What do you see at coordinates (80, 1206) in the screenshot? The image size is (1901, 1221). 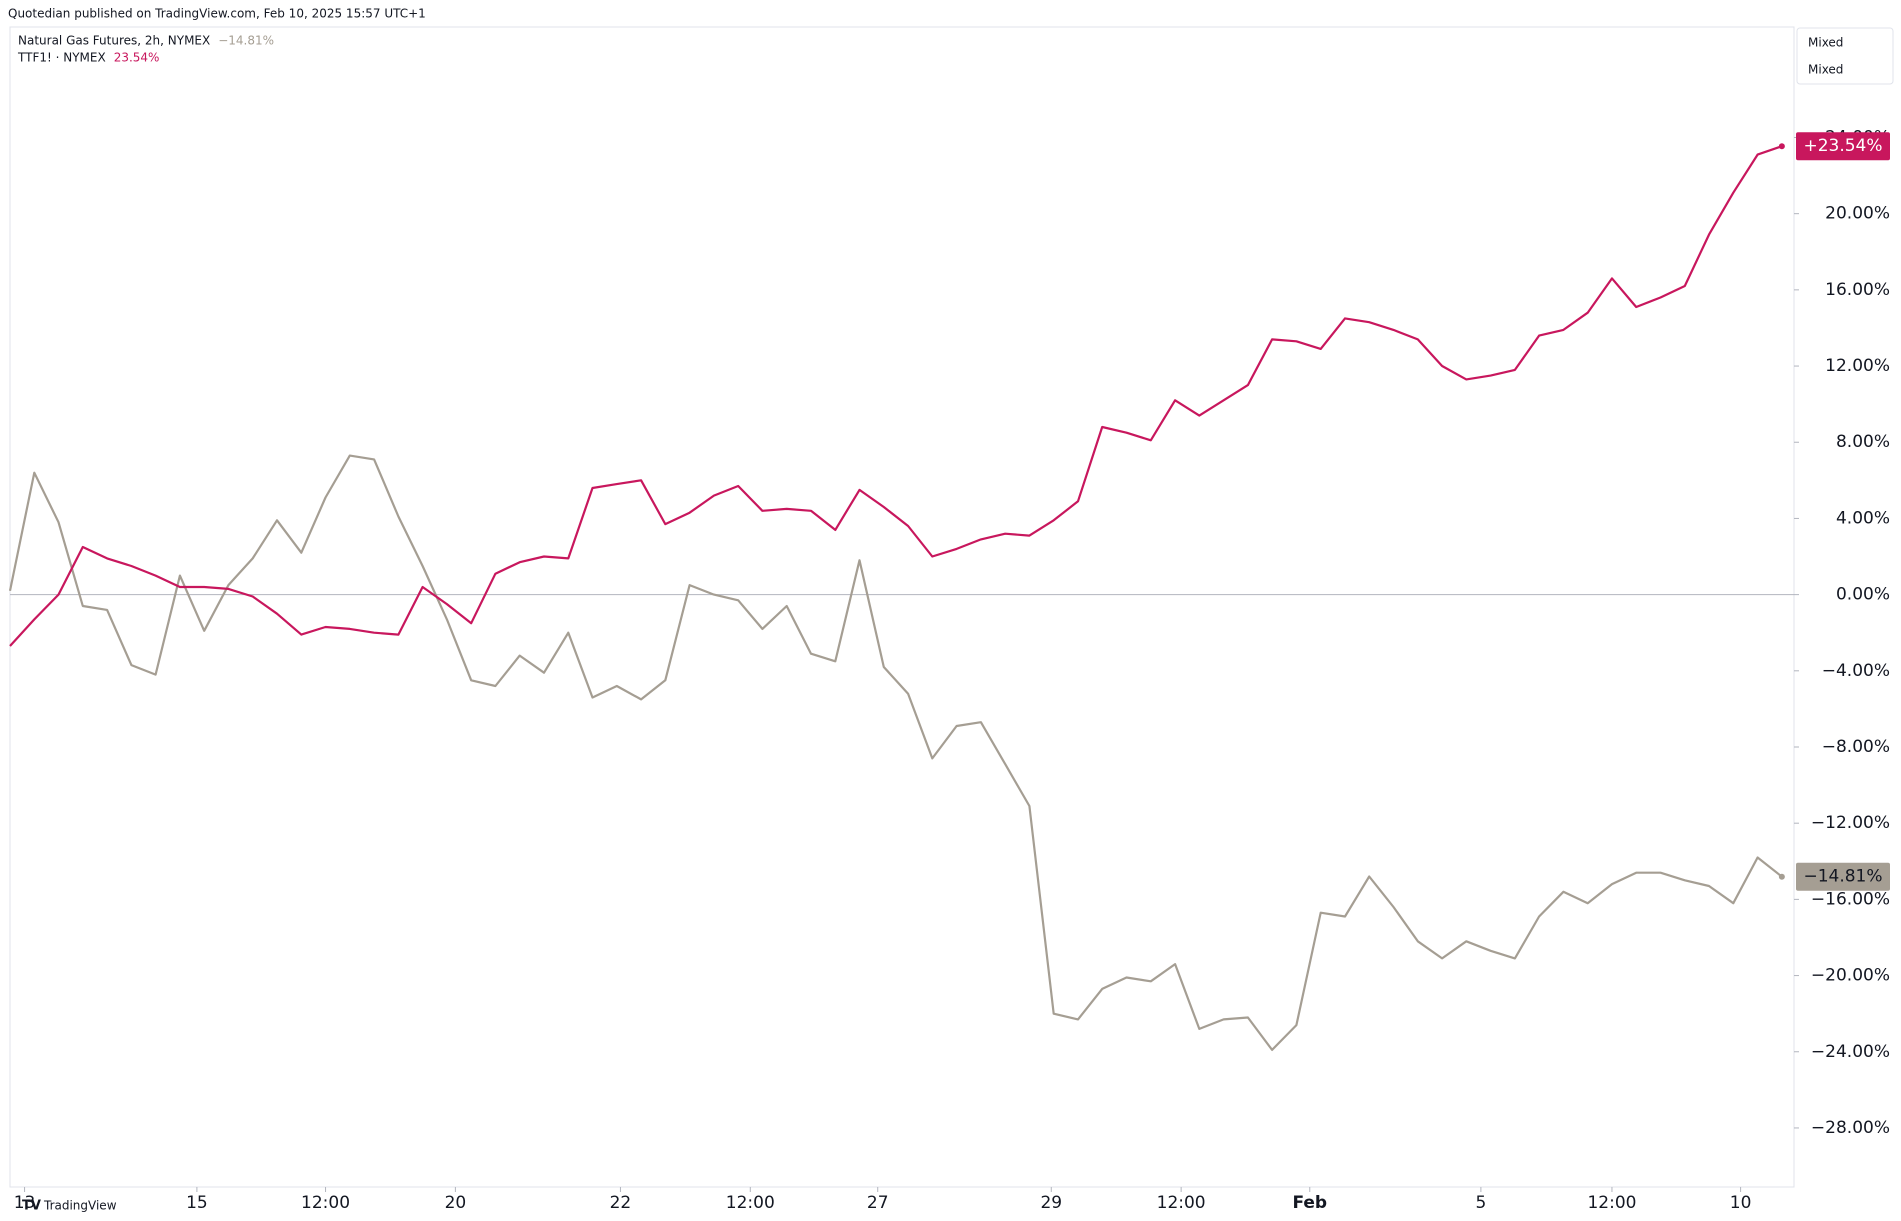 I see `brand: TradingView` at bounding box center [80, 1206].